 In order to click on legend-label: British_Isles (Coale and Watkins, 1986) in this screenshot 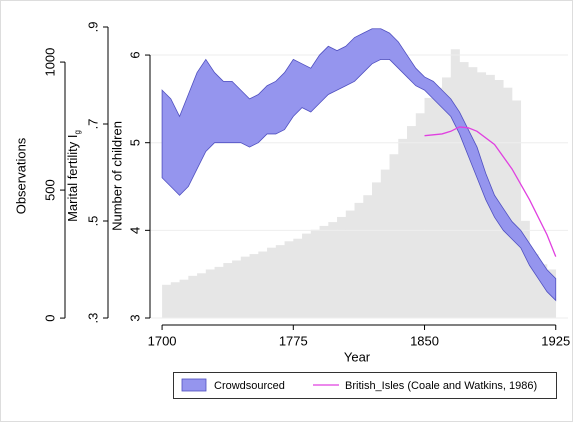, I will do `click(441, 386)`.